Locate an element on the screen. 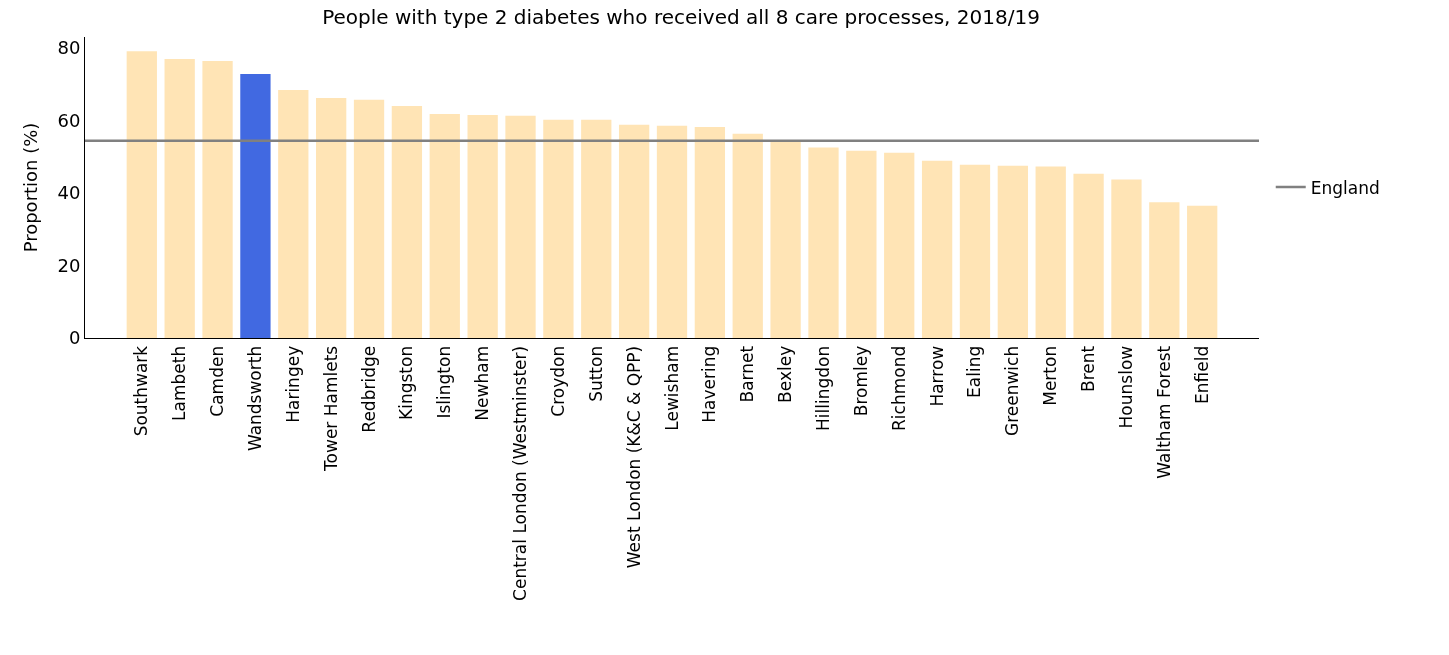 This screenshot has width=1449, height=655. x-tick-label: Barnet is located at coordinates (747, 374).